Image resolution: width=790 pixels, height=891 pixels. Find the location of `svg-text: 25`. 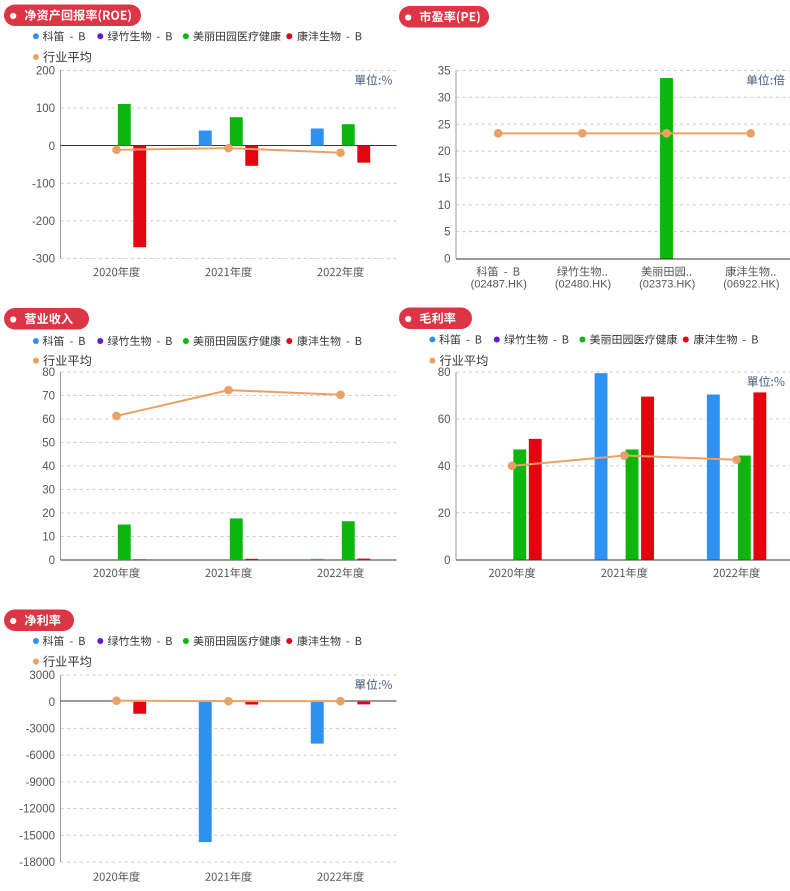

svg-text: 25 is located at coordinates (444, 125).